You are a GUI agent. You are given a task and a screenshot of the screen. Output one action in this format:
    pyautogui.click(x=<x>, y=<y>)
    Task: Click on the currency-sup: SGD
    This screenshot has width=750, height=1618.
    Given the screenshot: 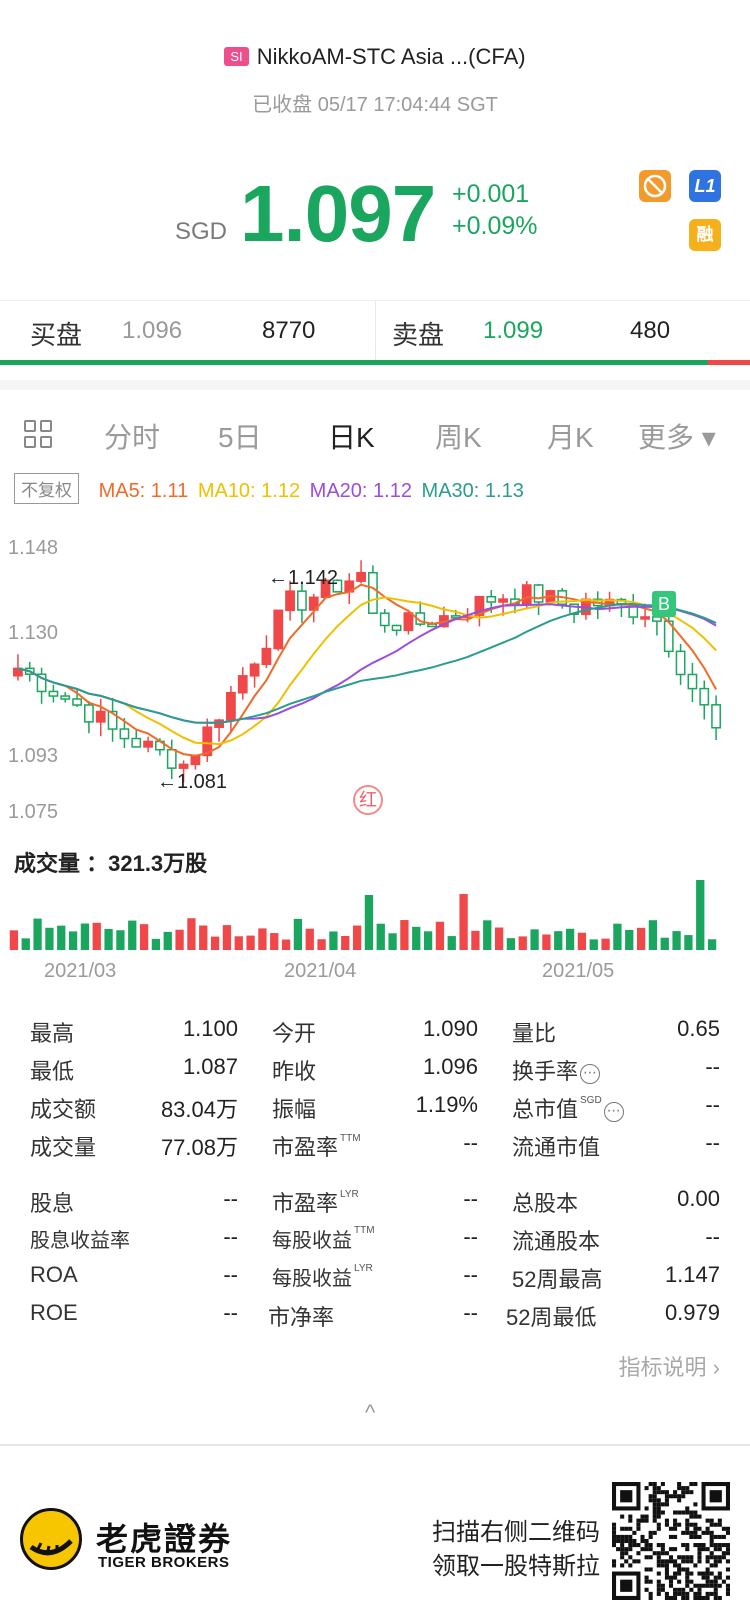 What is the action you would take?
    pyautogui.click(x=591, y=1100)
    